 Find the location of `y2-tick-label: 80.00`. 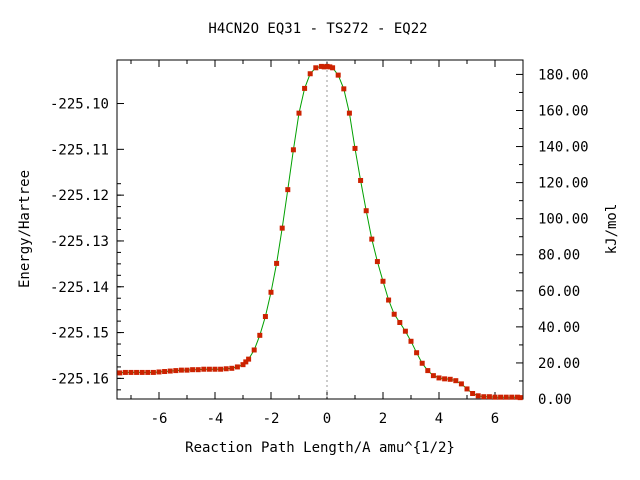

y2-tick-label: 80.00 is located at coordinates (559, 256).